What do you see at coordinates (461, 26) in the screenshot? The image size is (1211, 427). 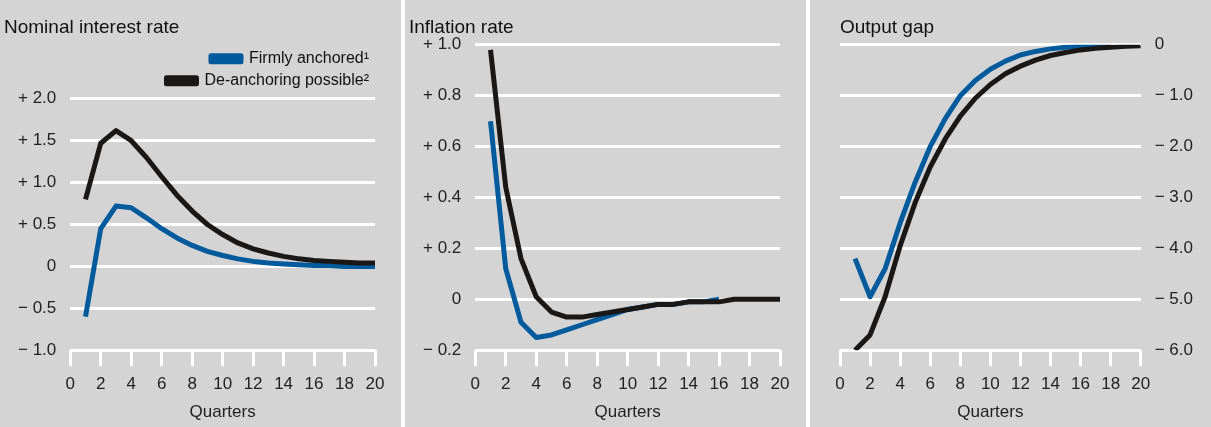 I see `chart-title: Inflation rate` at bounding box center [461, 26].